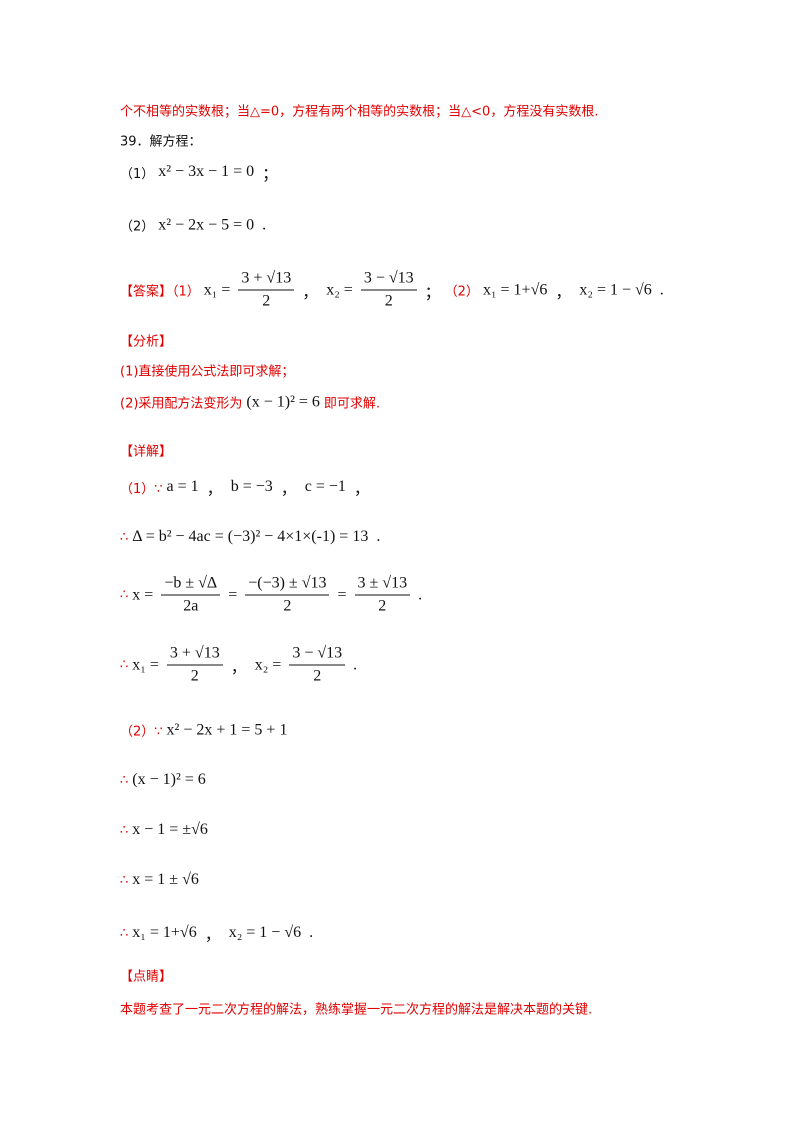  I want to click on text: 本题考查了一元二次方程的解法，熟练掌握一元二次方程的解法是解决本题的关键., so click(356, 1010).